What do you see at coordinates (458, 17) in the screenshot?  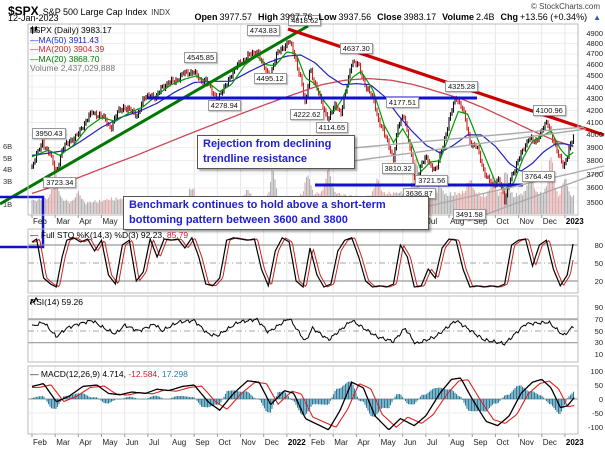 I see `volume-label: Volume` at bounding box center [458, 17].